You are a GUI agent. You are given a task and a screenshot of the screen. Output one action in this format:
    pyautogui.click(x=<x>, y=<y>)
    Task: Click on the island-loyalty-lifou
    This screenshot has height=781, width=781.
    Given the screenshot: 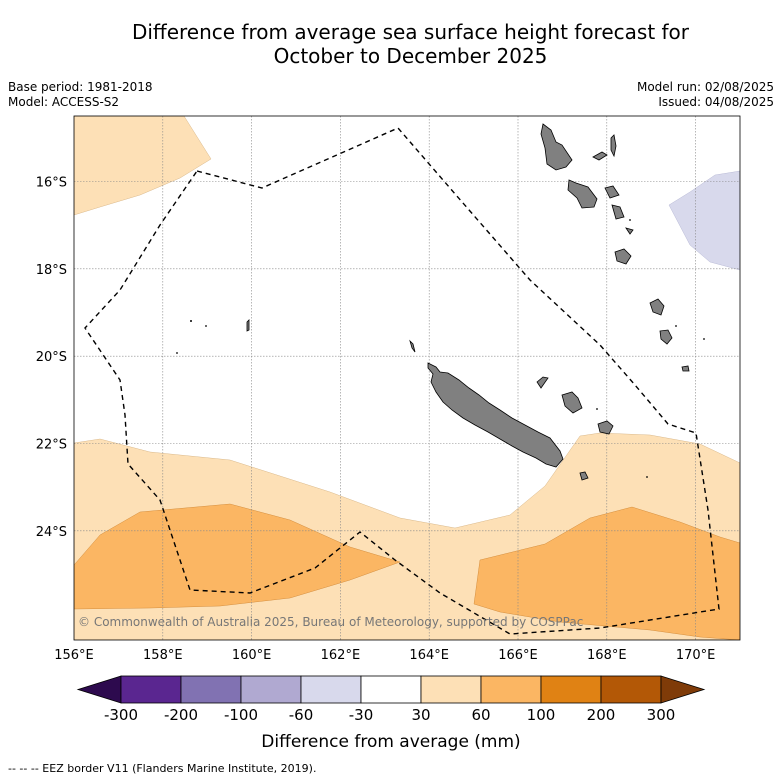 What is the action you would take?
    pyautogui.click(x=572, y=402)
    